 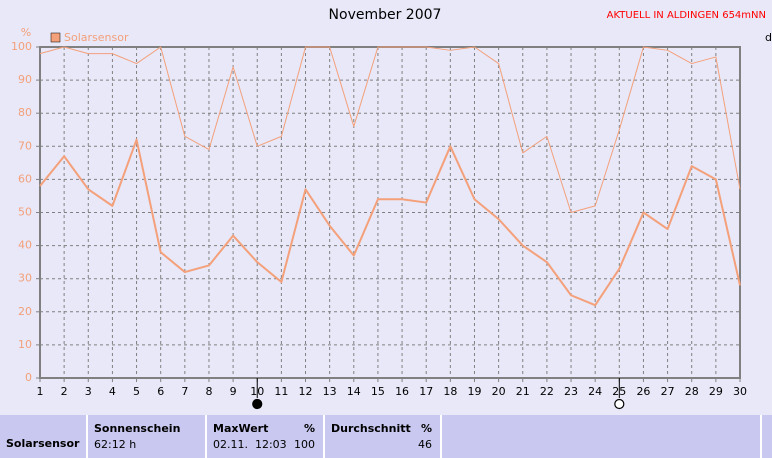 I want to click on x-tick-label: 2, so click(x=64, y=391).